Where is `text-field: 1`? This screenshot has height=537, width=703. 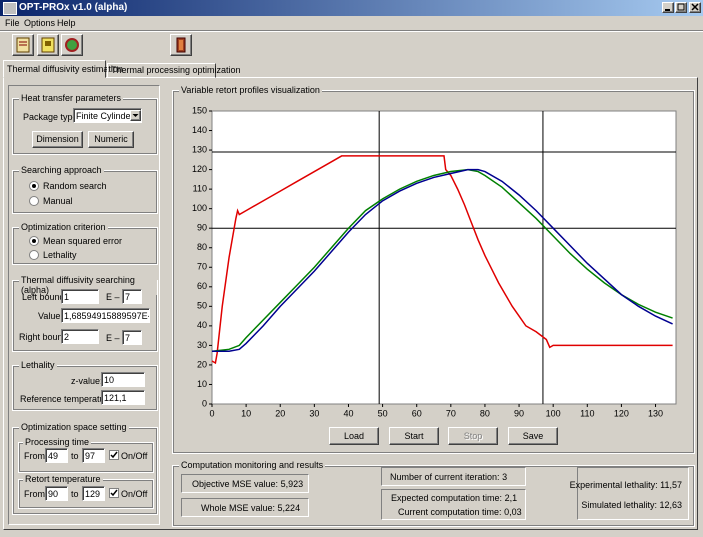
text-field: 1 is located at coordinates (80, 296).